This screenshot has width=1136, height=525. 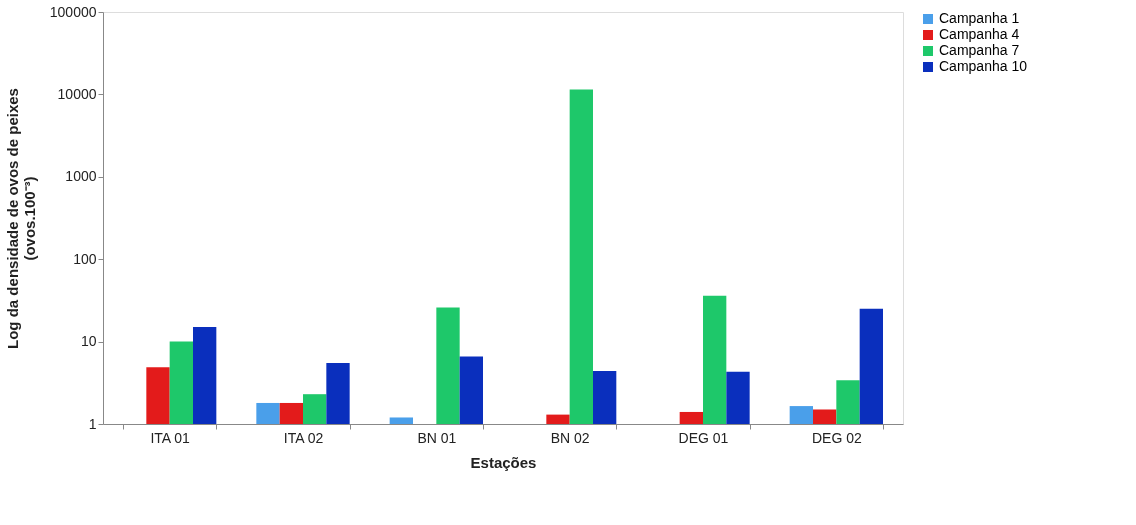 What do you see at coordinates (979, 34) in the screenshot?
I see `legend-label: Campanha 4` at bounding box center [979, 34].